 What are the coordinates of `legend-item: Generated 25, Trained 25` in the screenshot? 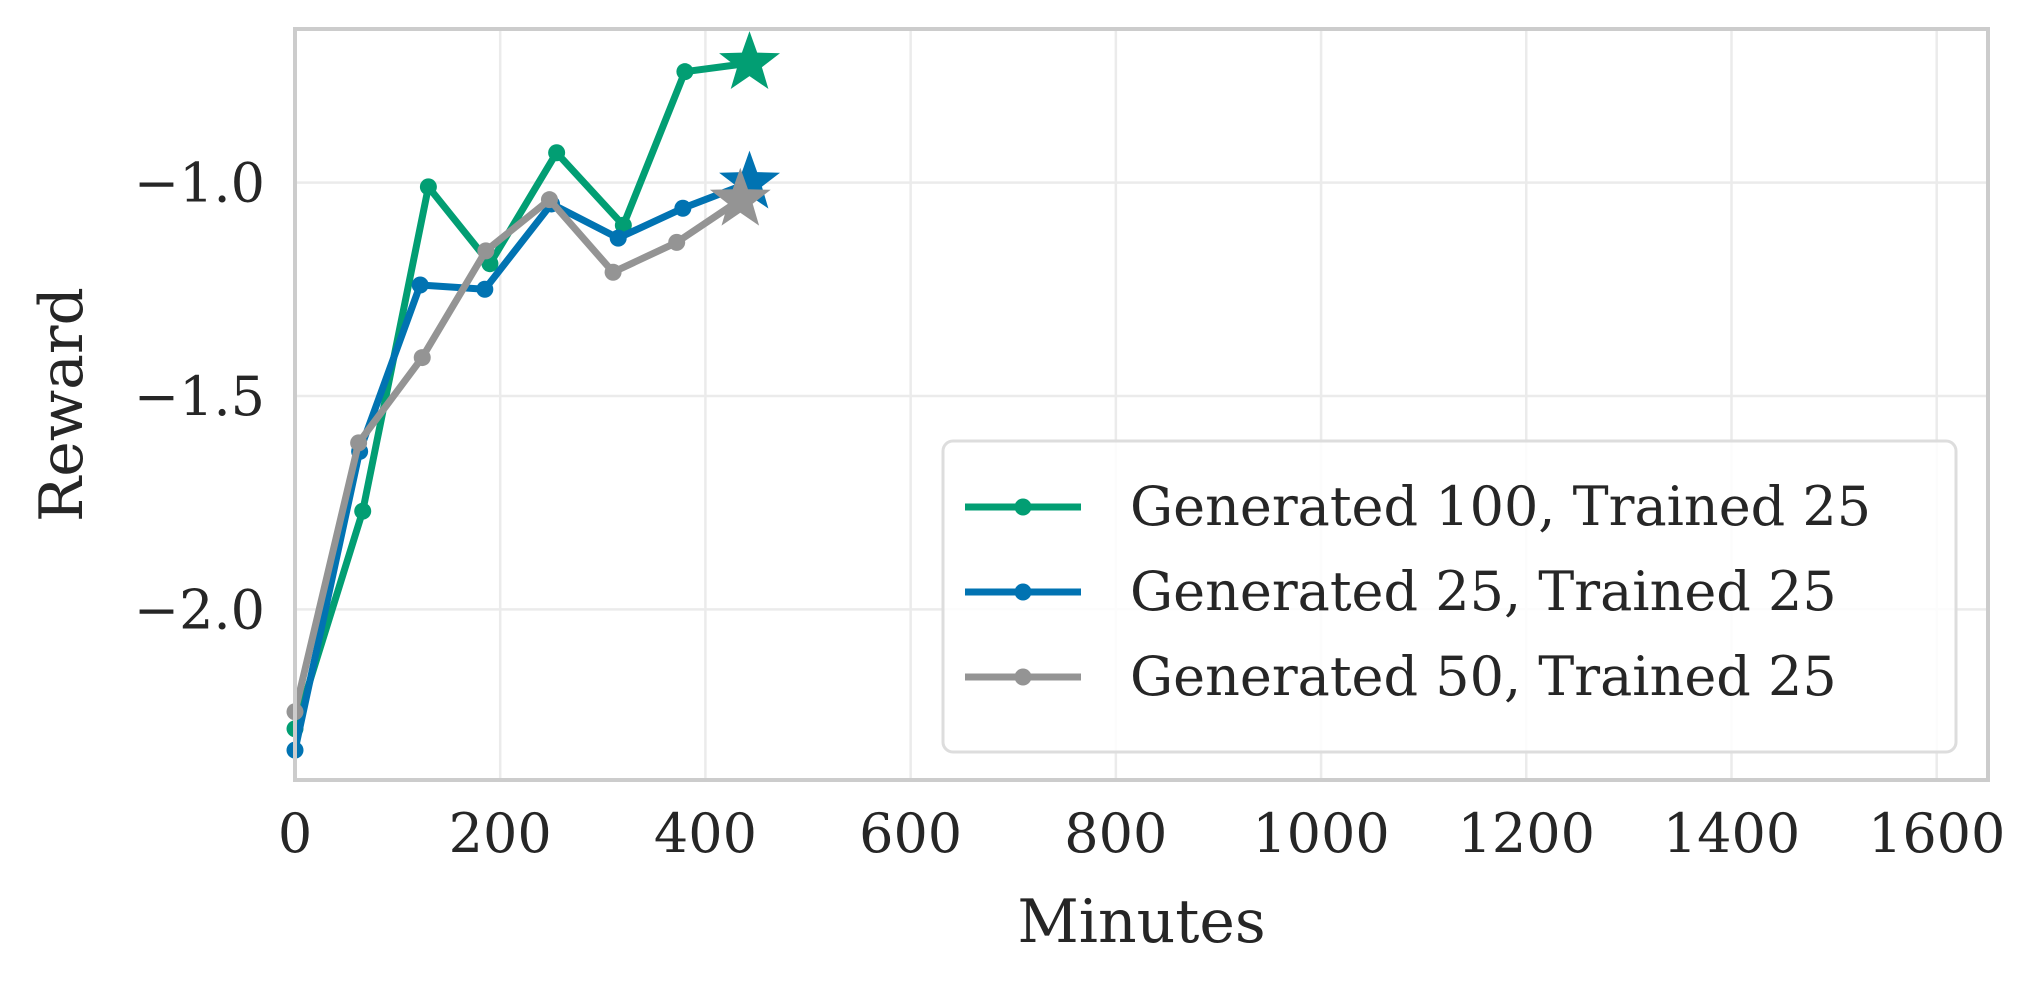 It's located at (1401, 591).